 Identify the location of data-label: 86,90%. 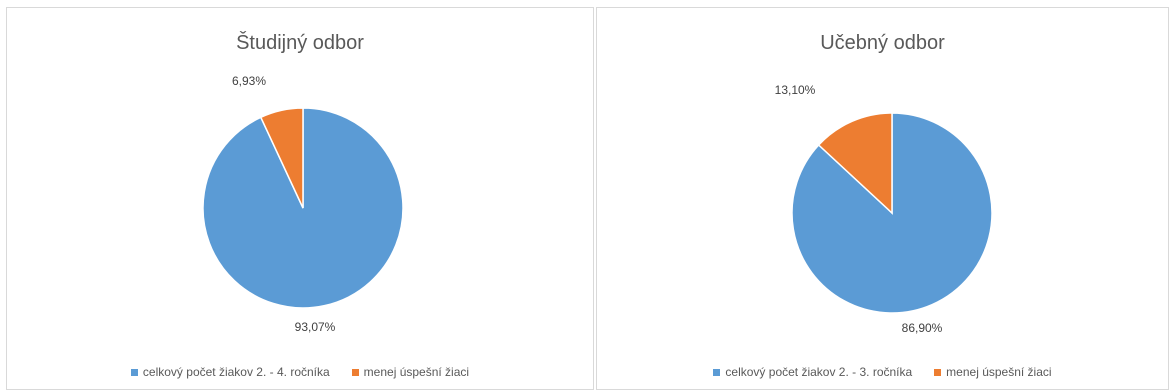
(922, 328).